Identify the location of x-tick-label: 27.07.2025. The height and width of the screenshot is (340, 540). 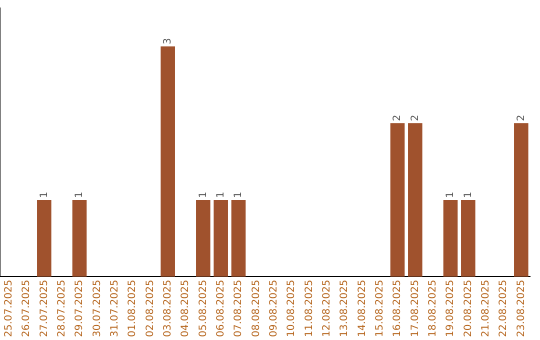
(44, 309).